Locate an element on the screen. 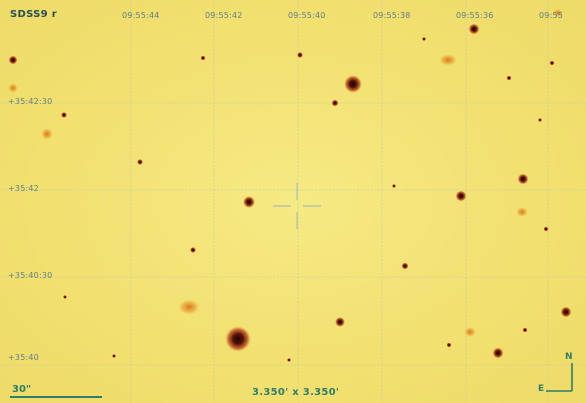 The width and height of the screenshot is (586, 403). scale-label: 30" is located at coordinates (22, 389).